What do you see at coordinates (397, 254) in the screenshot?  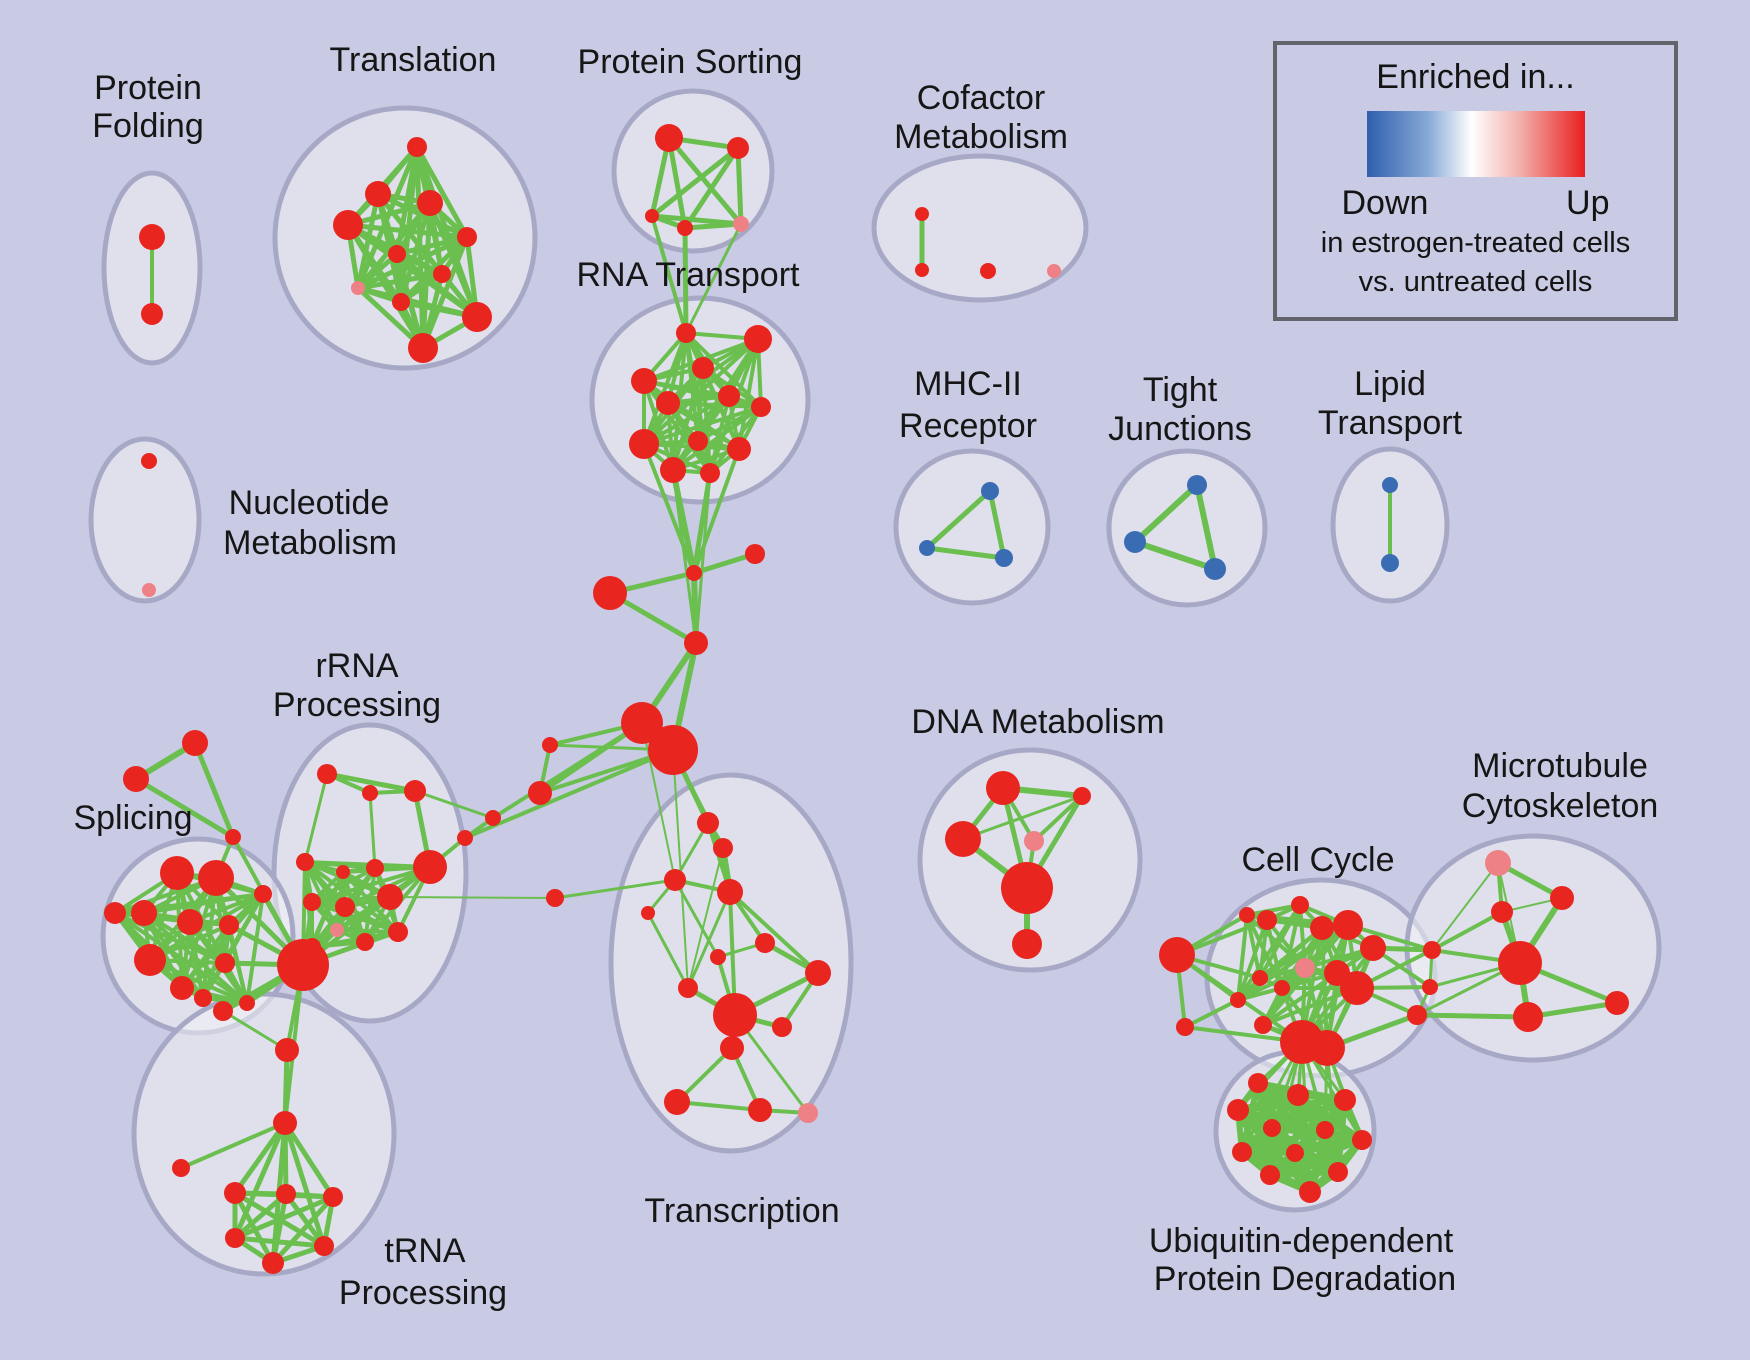 I see `gene-set-node-tl6` at bounding box center [397, 254].